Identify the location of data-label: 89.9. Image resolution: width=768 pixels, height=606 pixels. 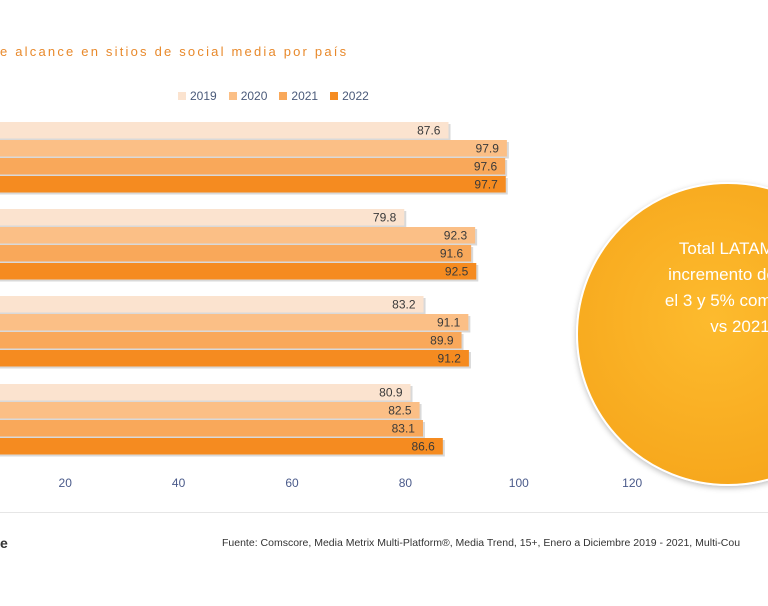
(442, 341).